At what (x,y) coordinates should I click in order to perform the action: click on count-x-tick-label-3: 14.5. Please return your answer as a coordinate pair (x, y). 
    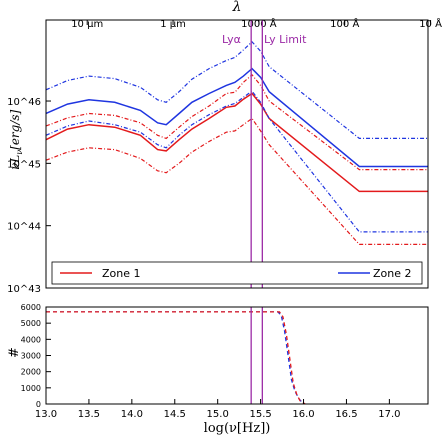
    Looking at the image, I should click on (175, 414).